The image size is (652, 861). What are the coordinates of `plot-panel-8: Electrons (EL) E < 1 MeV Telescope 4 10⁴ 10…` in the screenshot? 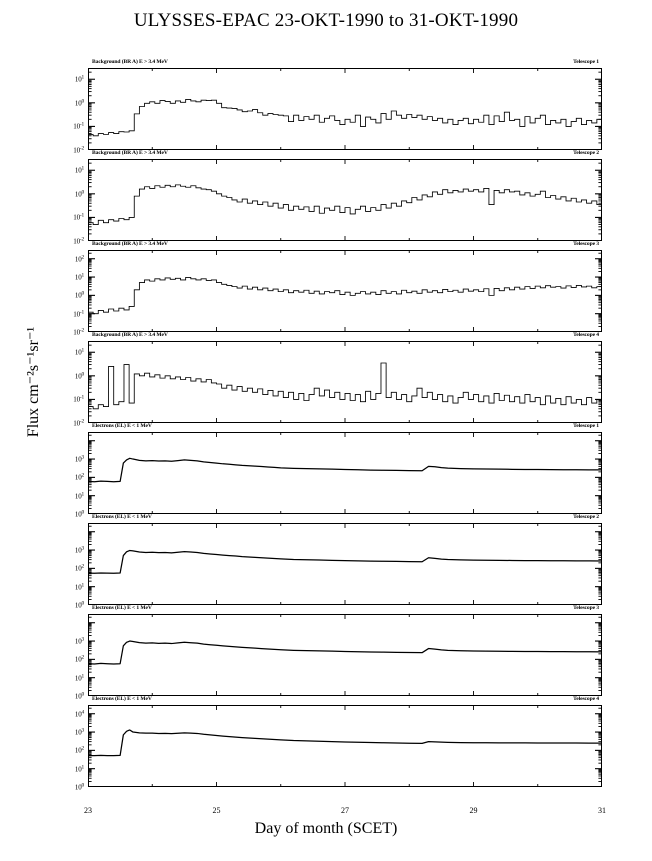 It's located at (338, 744).